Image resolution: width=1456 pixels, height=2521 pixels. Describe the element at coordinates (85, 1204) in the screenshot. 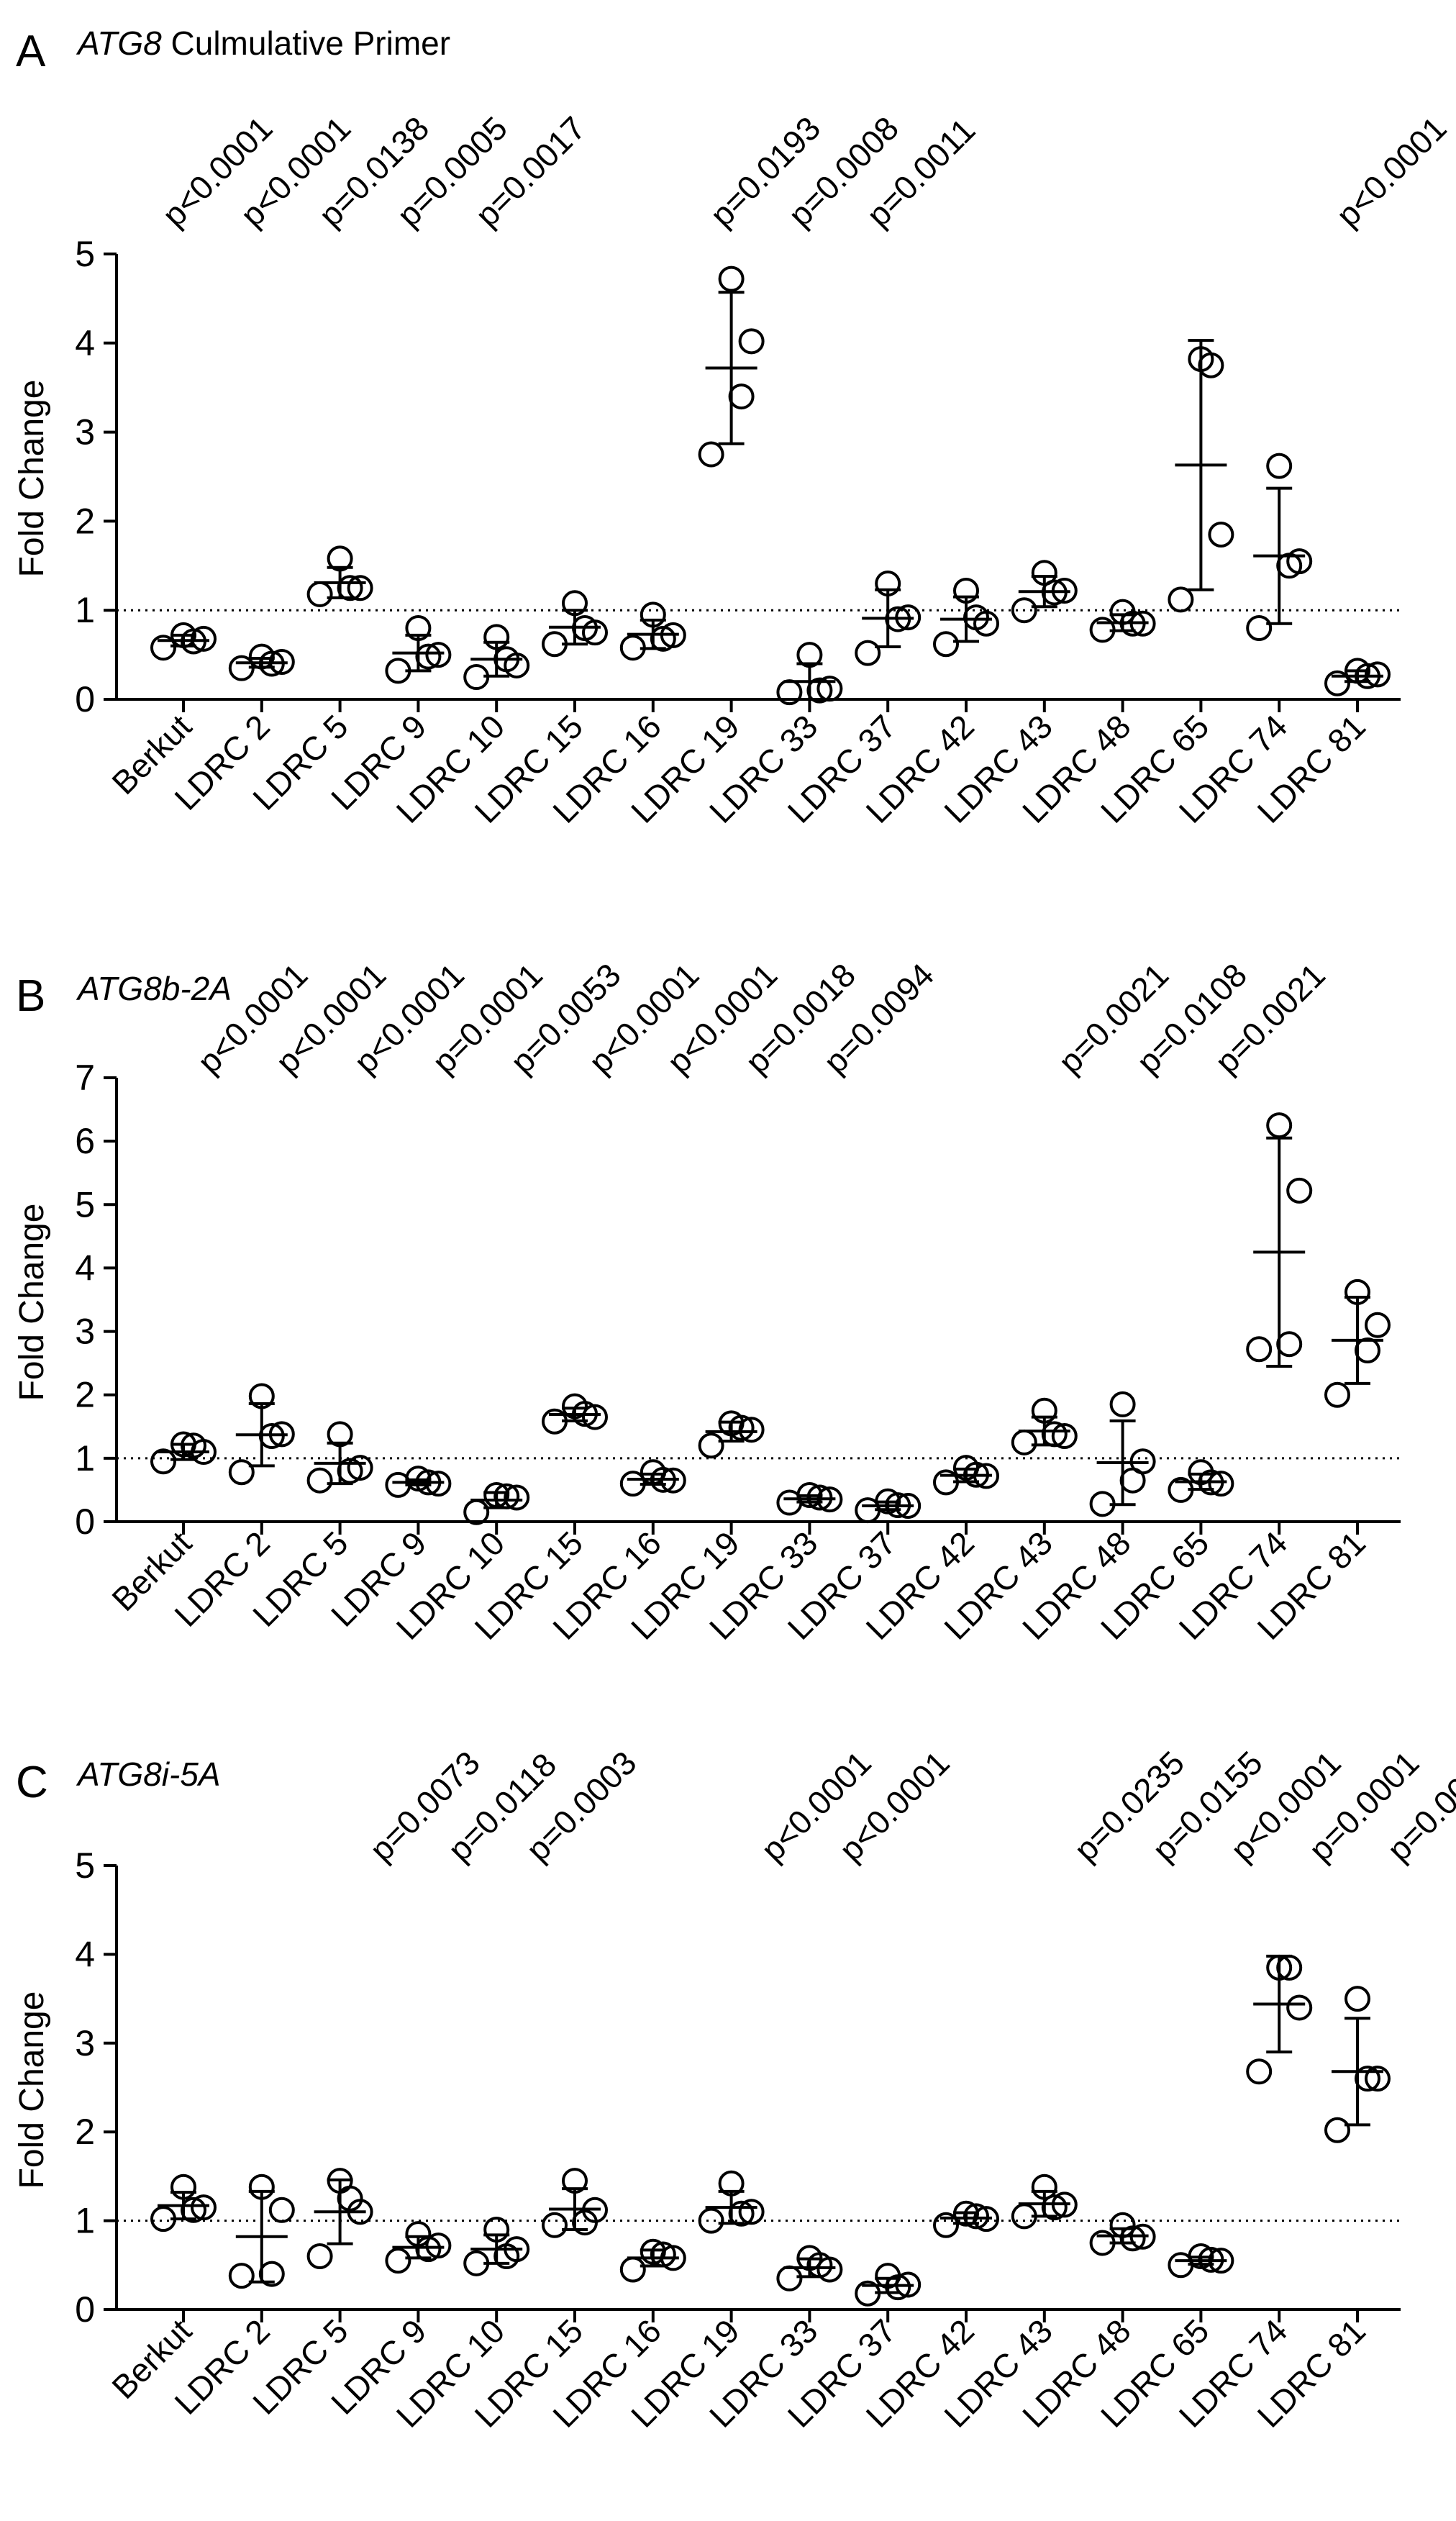

I see `y-tick-label: 5` at that location.